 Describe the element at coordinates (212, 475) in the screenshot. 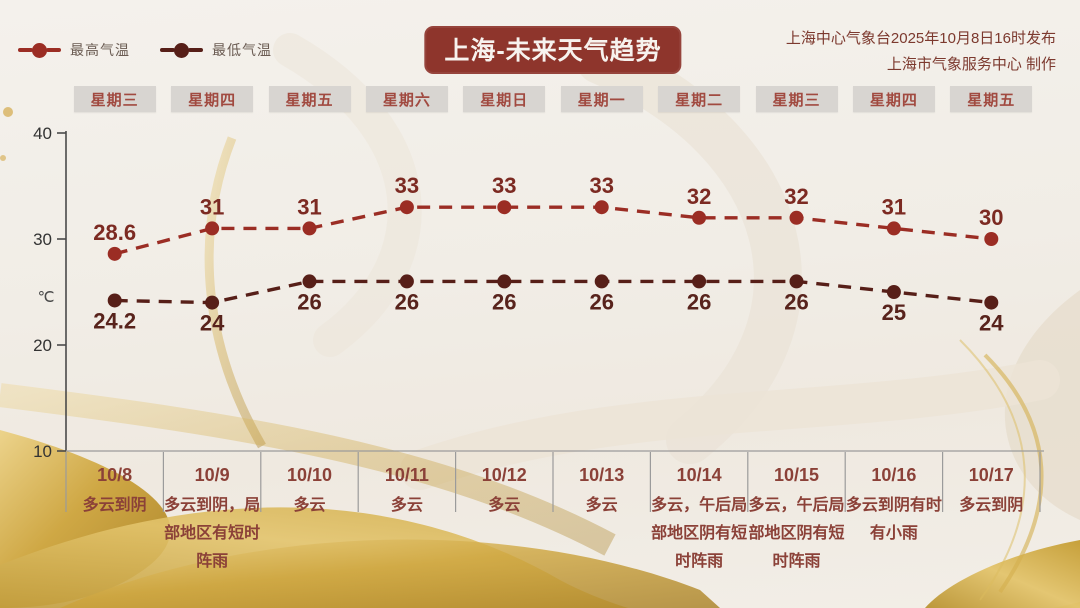

I see `forecast-date: 10/9` at that location.